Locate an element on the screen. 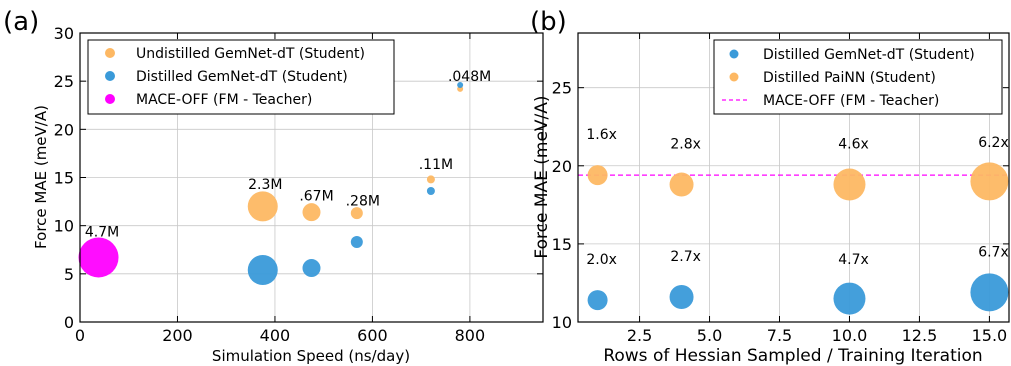  annotation-label: 4.7x is located at coordinates (853, 260).